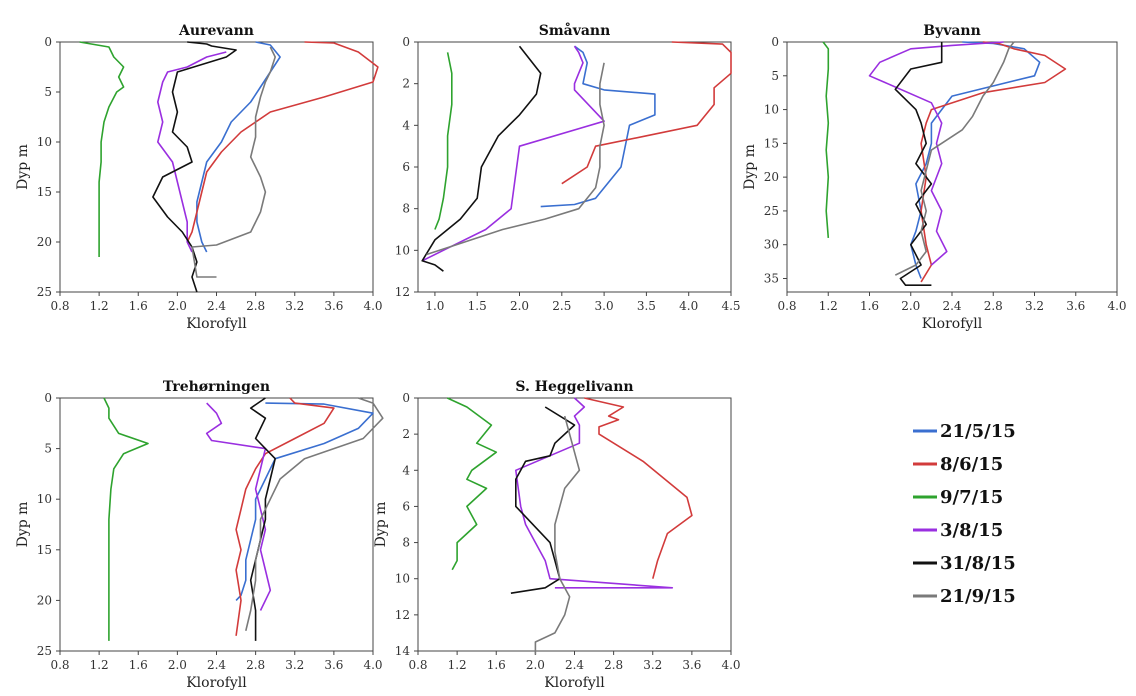  Describe the element at coordinates (952, 31) in the screenshot. I see `panel-title: Byvann` at that location.